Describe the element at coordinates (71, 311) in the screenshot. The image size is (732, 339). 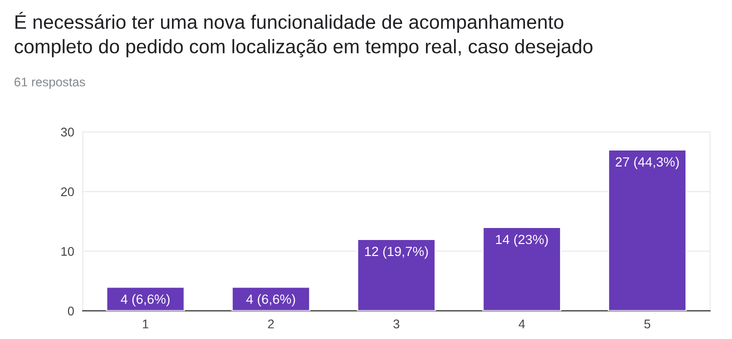
I see `y-tick-label: 0` at that location.